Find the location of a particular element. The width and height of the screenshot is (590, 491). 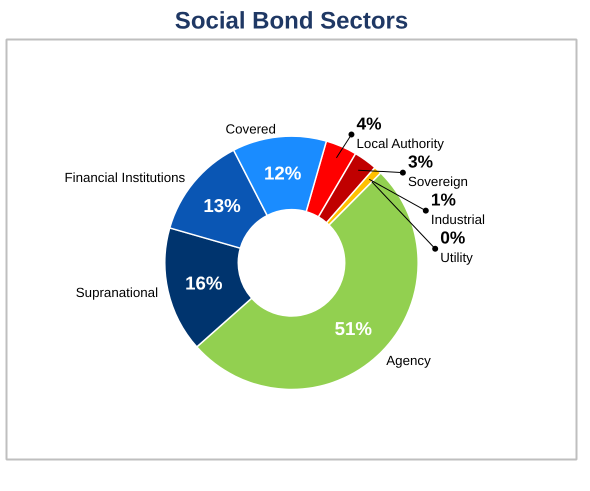

slice-label: Industrial is located at coordinates (457, 219).